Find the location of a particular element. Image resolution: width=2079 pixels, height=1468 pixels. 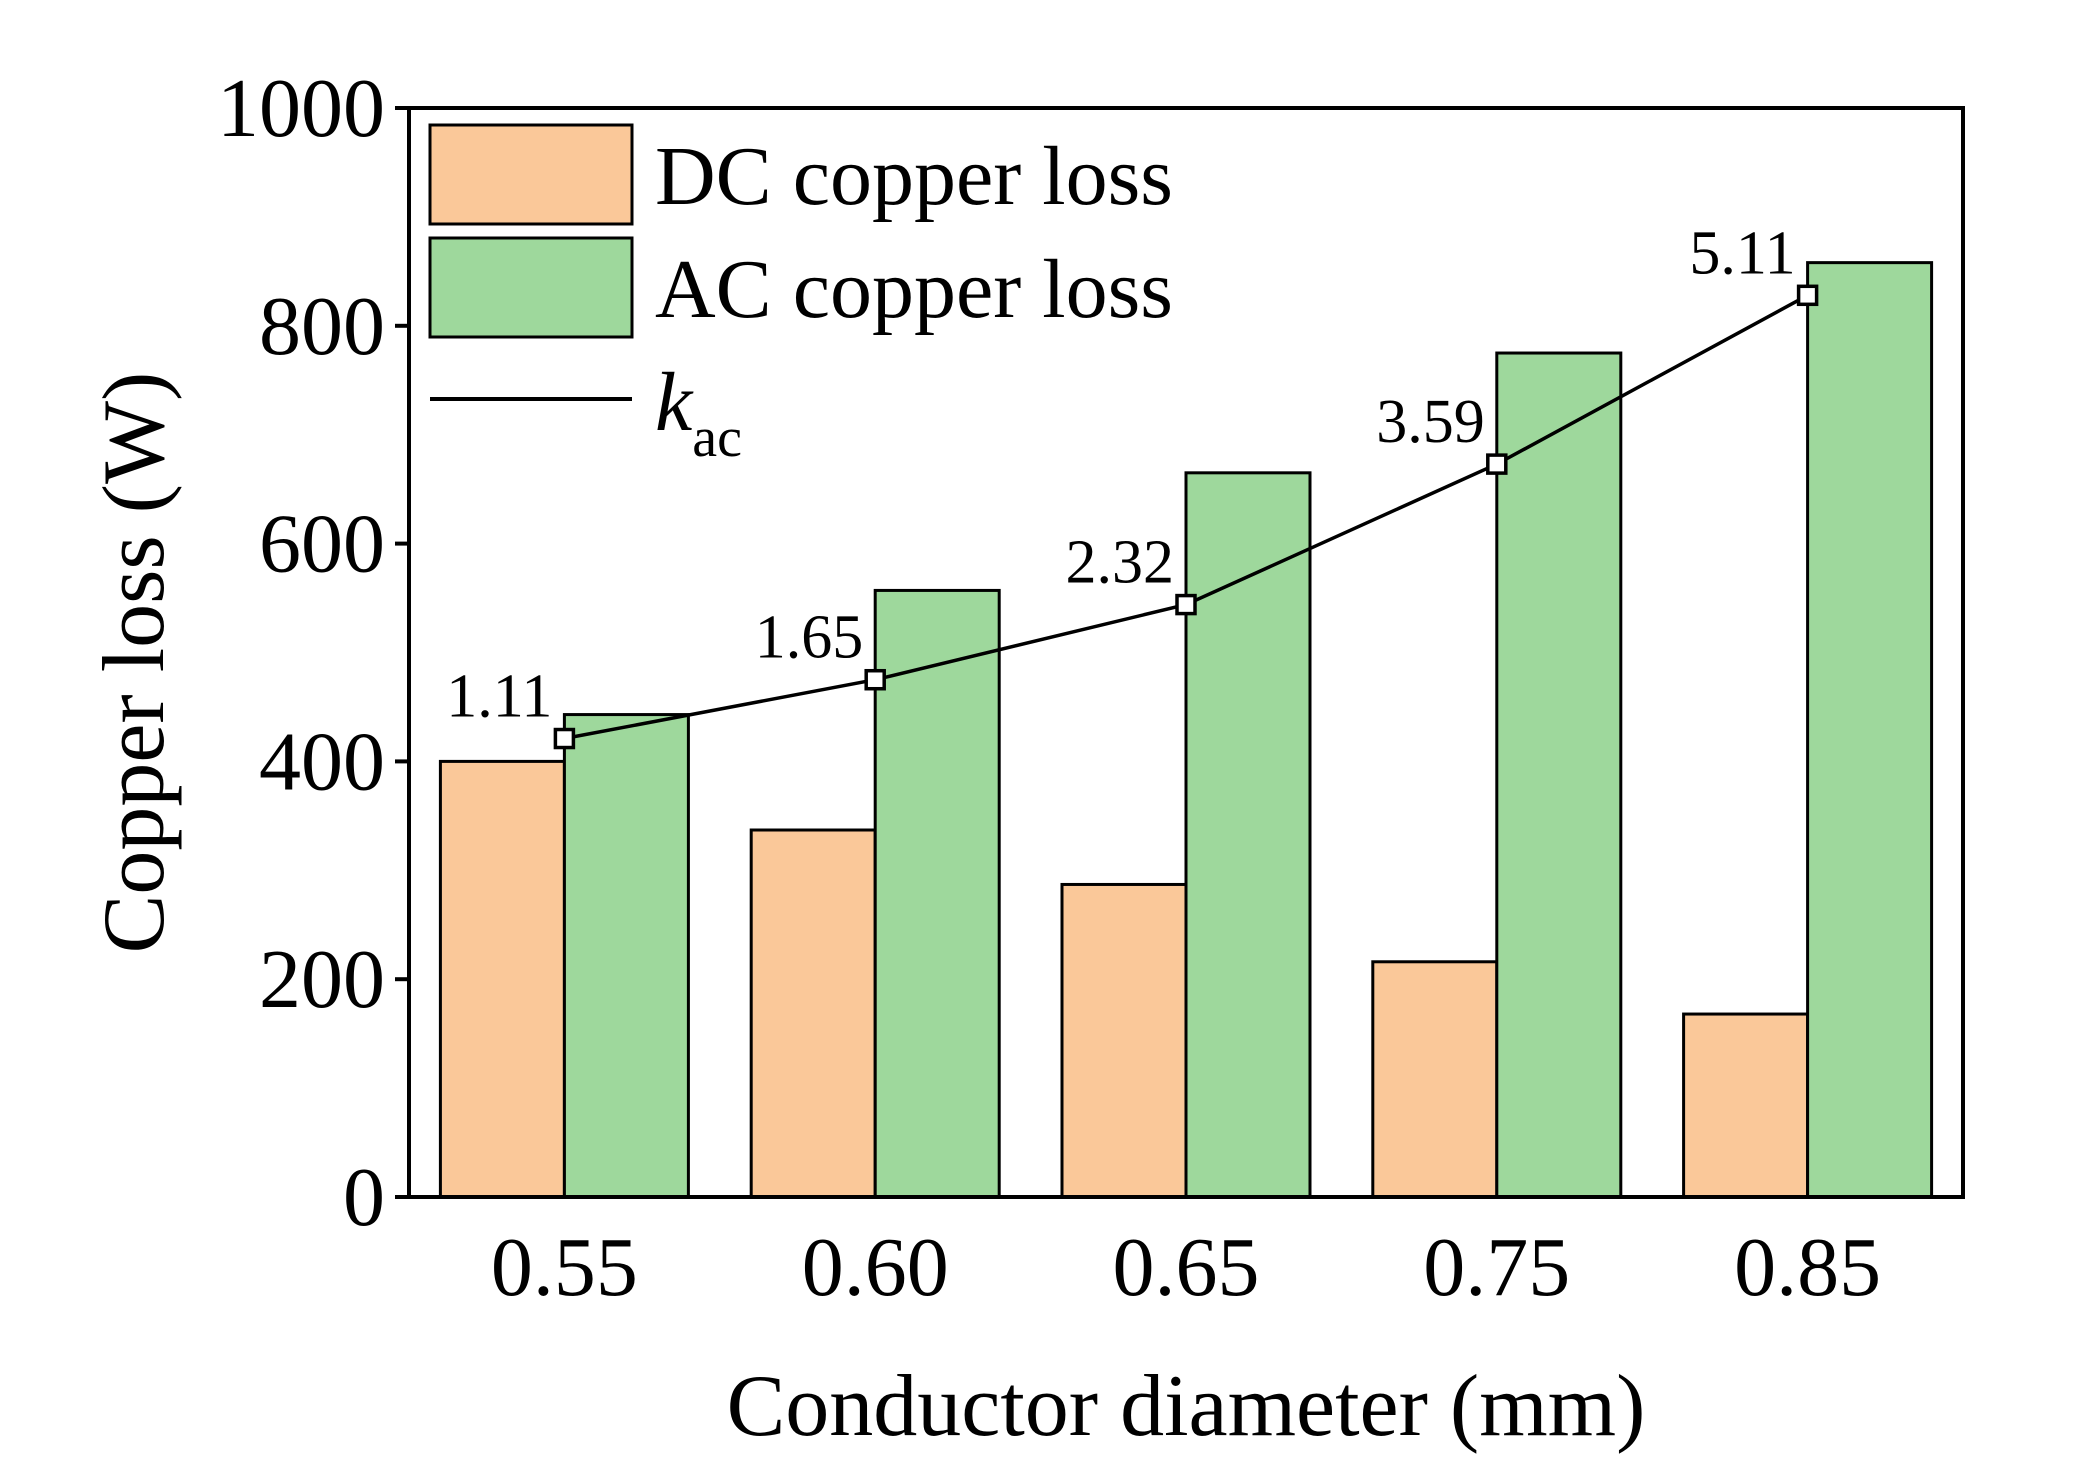

legend: DC copper loss AC copper loss kac is located at coordinates (800, 296).